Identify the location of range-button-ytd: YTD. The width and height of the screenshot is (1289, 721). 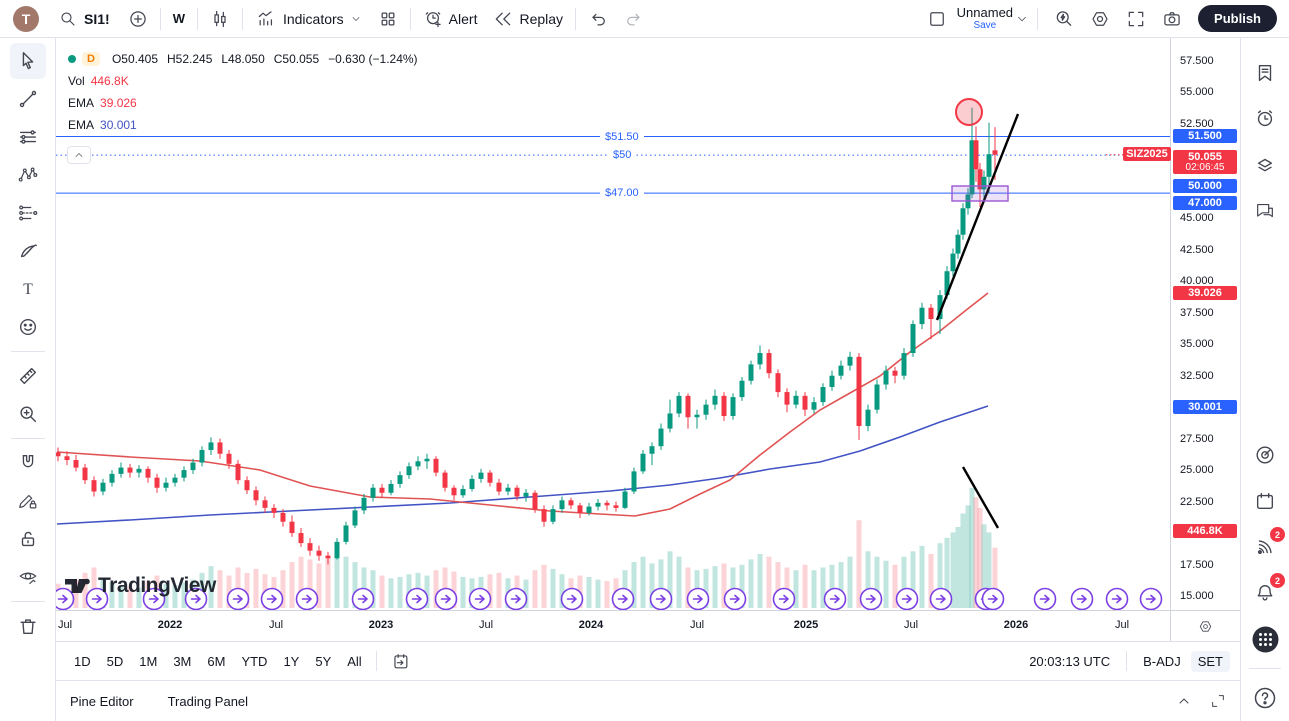
(254, 661).